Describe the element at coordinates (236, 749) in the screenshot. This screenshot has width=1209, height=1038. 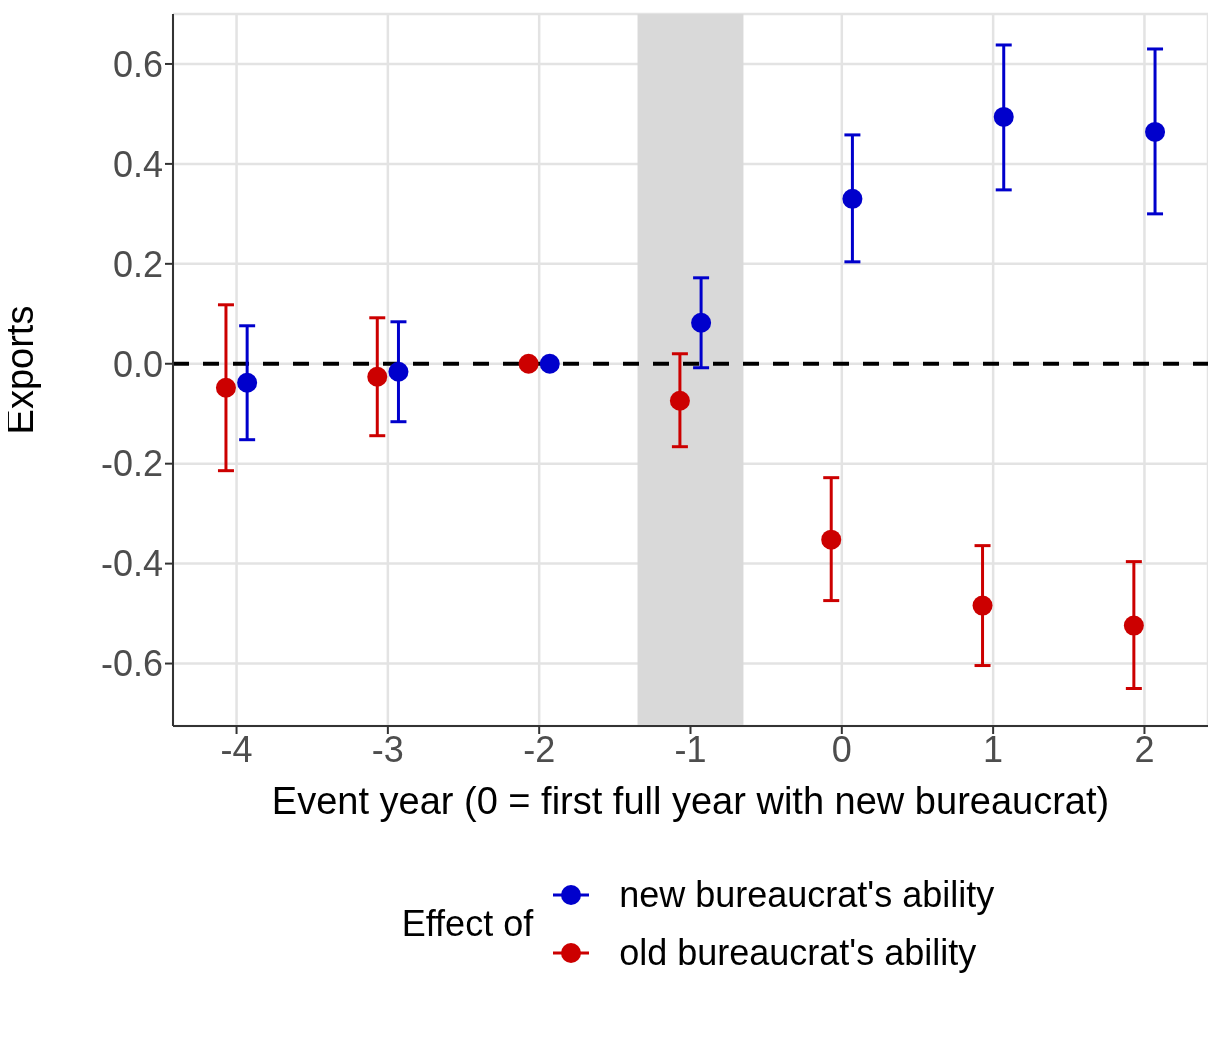
I see `x-tick-label: -4` at that location.